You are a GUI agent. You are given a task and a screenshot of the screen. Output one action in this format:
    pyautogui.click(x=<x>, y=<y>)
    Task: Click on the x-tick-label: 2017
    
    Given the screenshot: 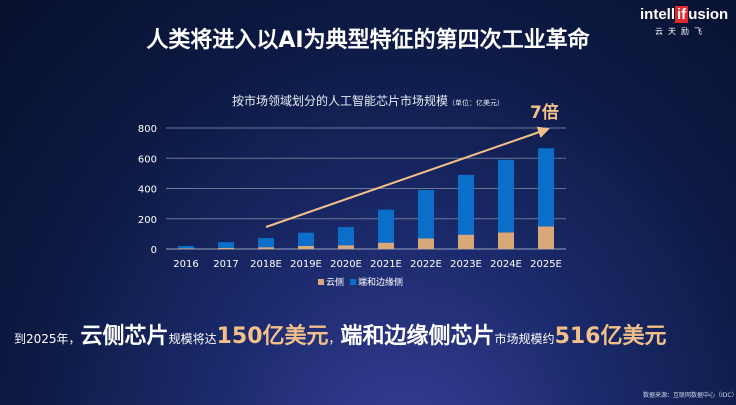 What is the action you would take?
    pyautogui.click(x=225, y=264)
    